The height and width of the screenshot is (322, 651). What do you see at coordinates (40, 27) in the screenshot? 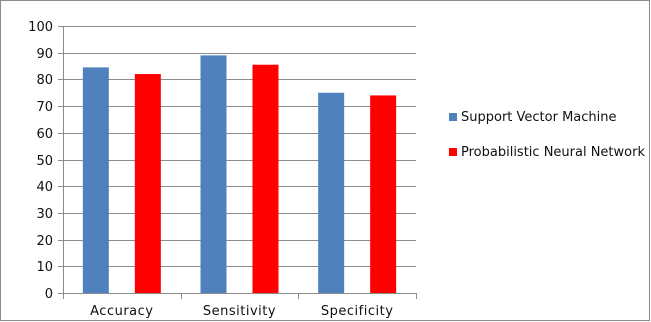
I see `y-tick-label: 100` at bounding box center [40, 27].